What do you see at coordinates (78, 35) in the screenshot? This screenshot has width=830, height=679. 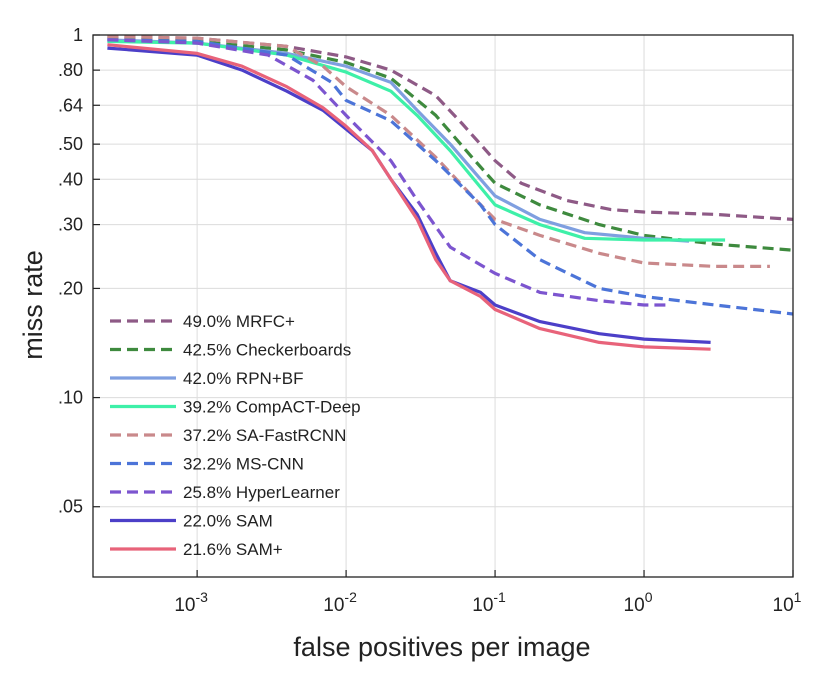 I see `y-tick-label: 1` at bounding box center [78, 35].